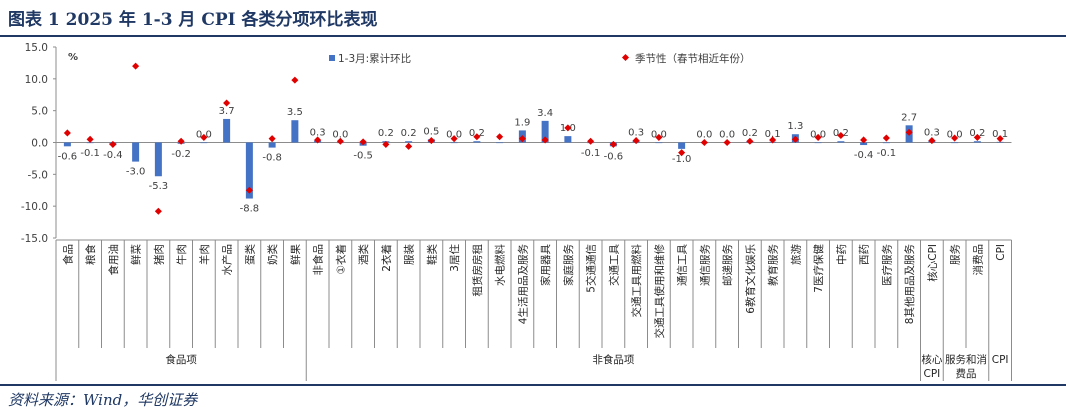 The width and height of the screenshot is (1066, 415). Describe the element at coordinates (363, 254) in the screenshot. I see `category-label-酒类: 酒类` at that location.